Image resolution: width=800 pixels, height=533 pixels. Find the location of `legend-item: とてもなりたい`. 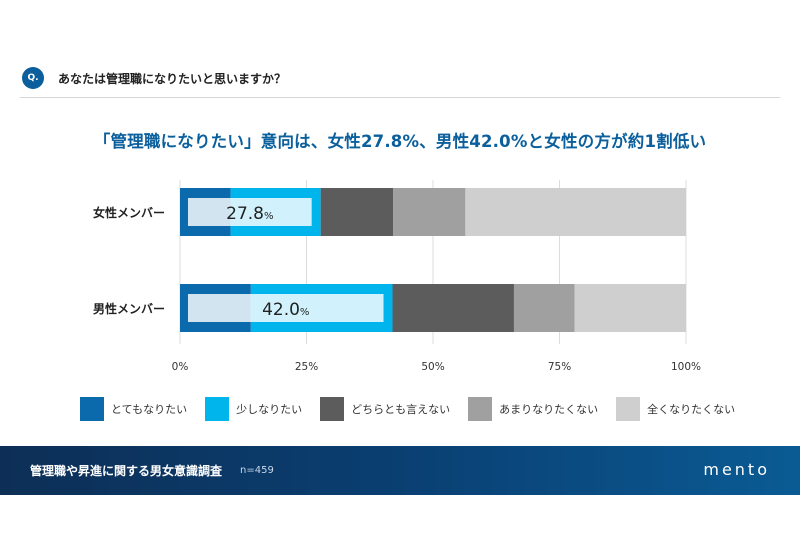

legend-item: とてもなりたい is located at coordinates (133, 409).